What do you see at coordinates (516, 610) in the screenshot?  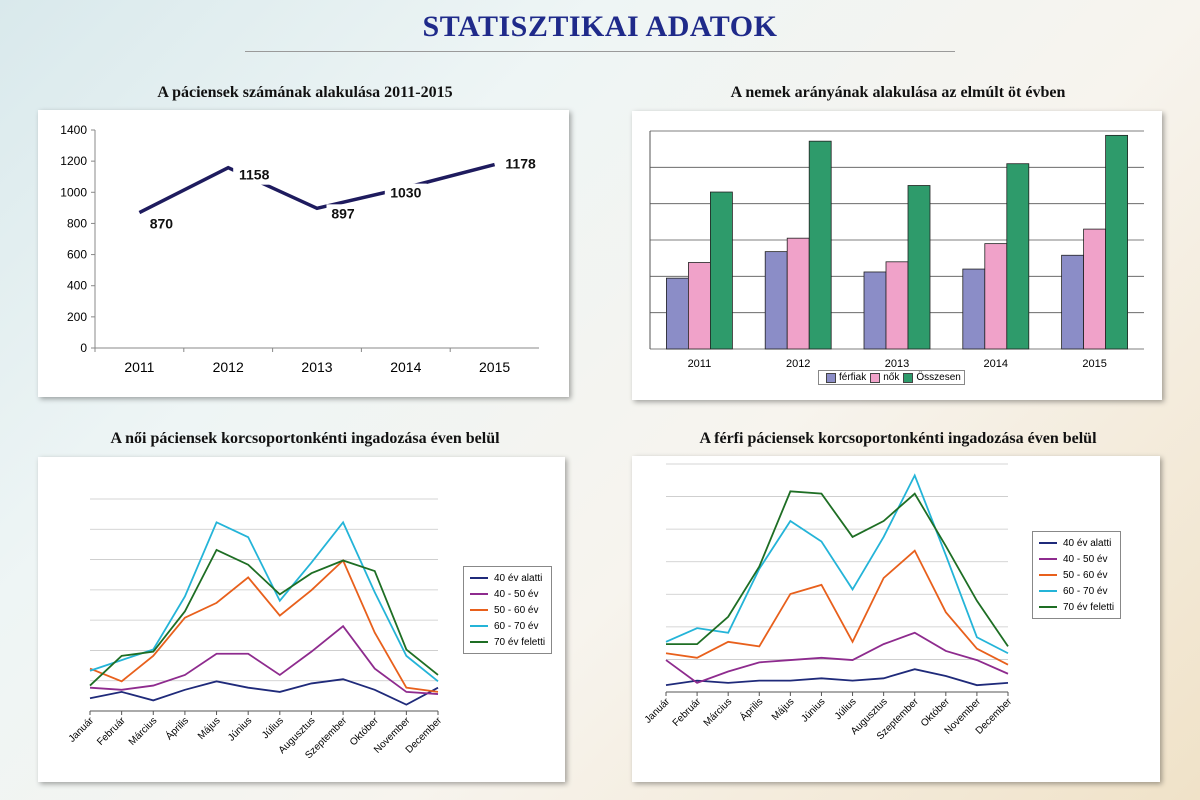 I see `legend-label: 50 - 60 év` at bounding box center [516, 610].